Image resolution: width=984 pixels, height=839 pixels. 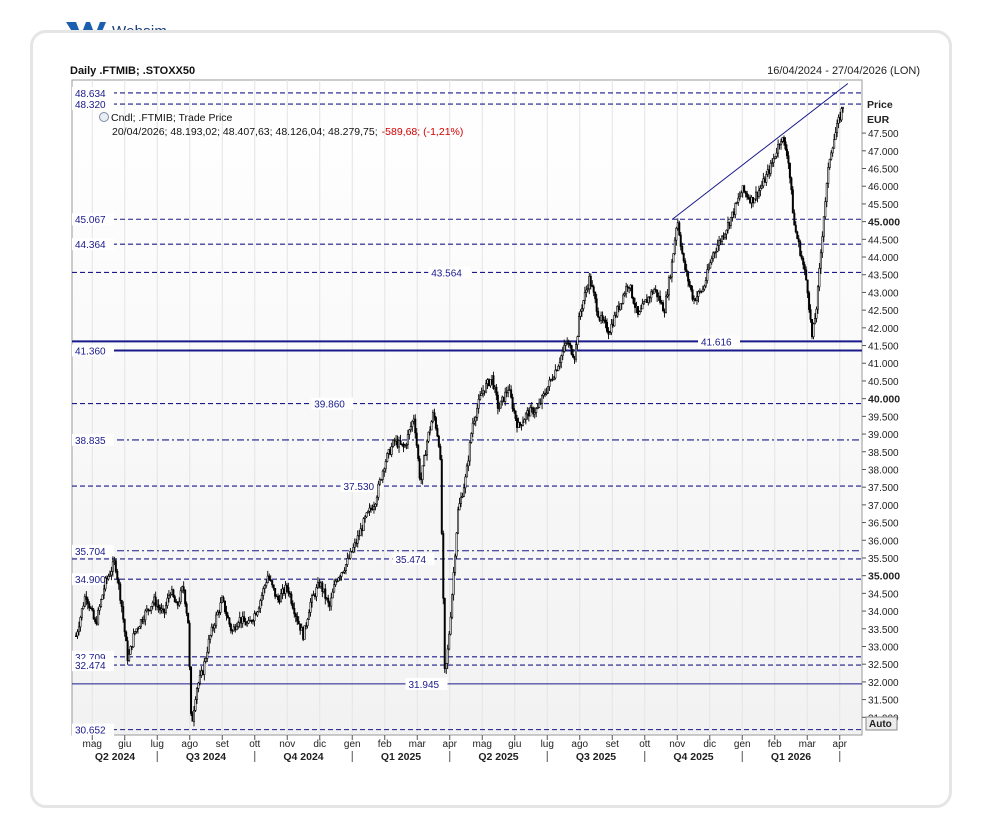 What do you see at coordinates (880, 105) in the screenshot?
I see `price-axis-label: Price` at bounding box center [880, 105].